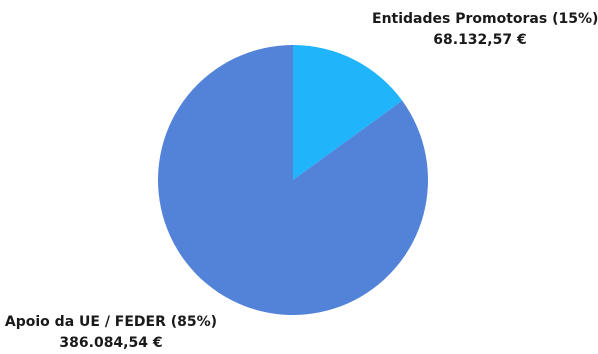 The width and height of the screenshot is (598, 354). Describe the element at coordinates (111, 322) in the screenshot. I see `slice-label-name: Apoio da UE / FEDER (85%)` at that location.